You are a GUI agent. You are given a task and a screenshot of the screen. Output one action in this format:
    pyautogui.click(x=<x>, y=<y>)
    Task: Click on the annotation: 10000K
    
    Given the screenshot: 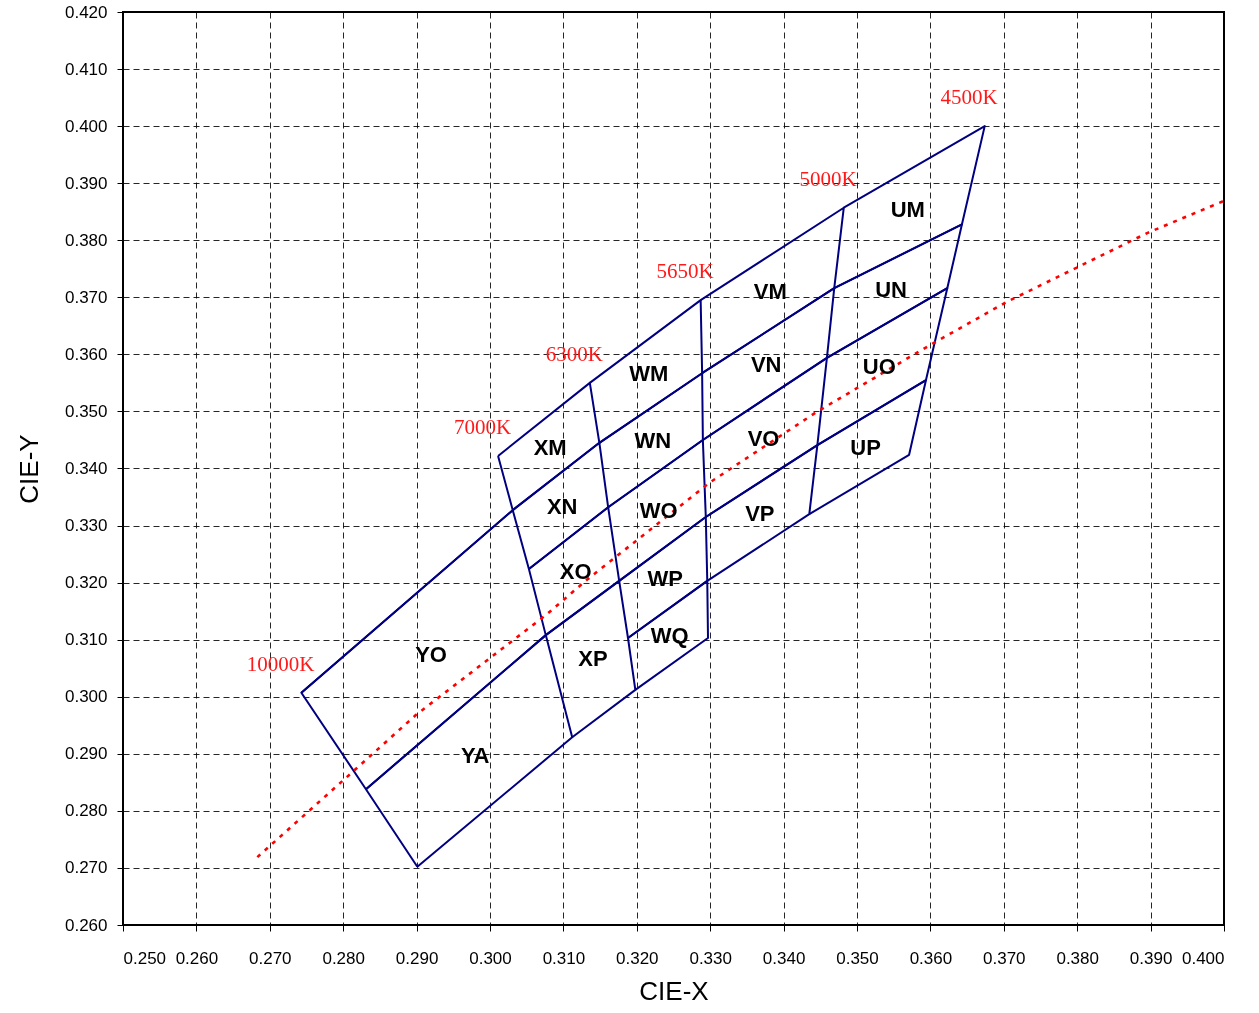 What is the action you would take?
    pyautogui.click(x=280, y=663)
    